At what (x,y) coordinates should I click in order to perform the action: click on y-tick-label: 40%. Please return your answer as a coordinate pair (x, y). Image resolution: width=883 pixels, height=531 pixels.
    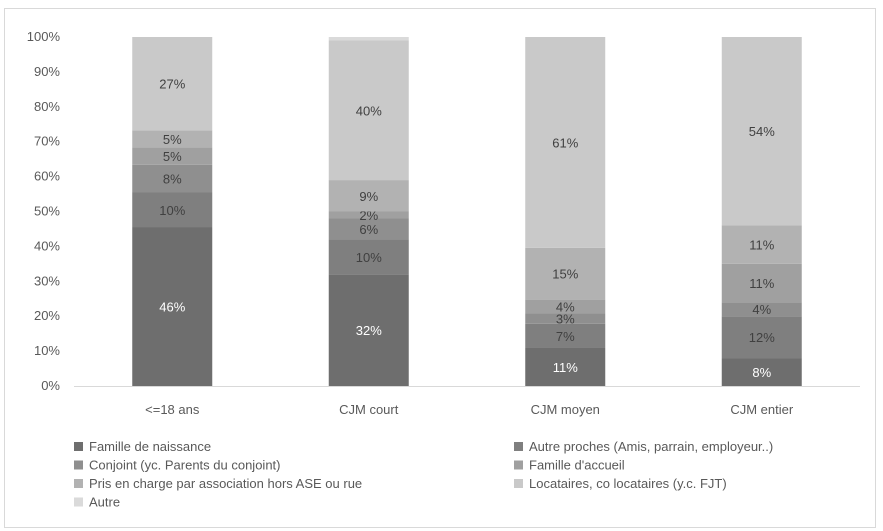
    Looking at the image, I should click on (47, 245).